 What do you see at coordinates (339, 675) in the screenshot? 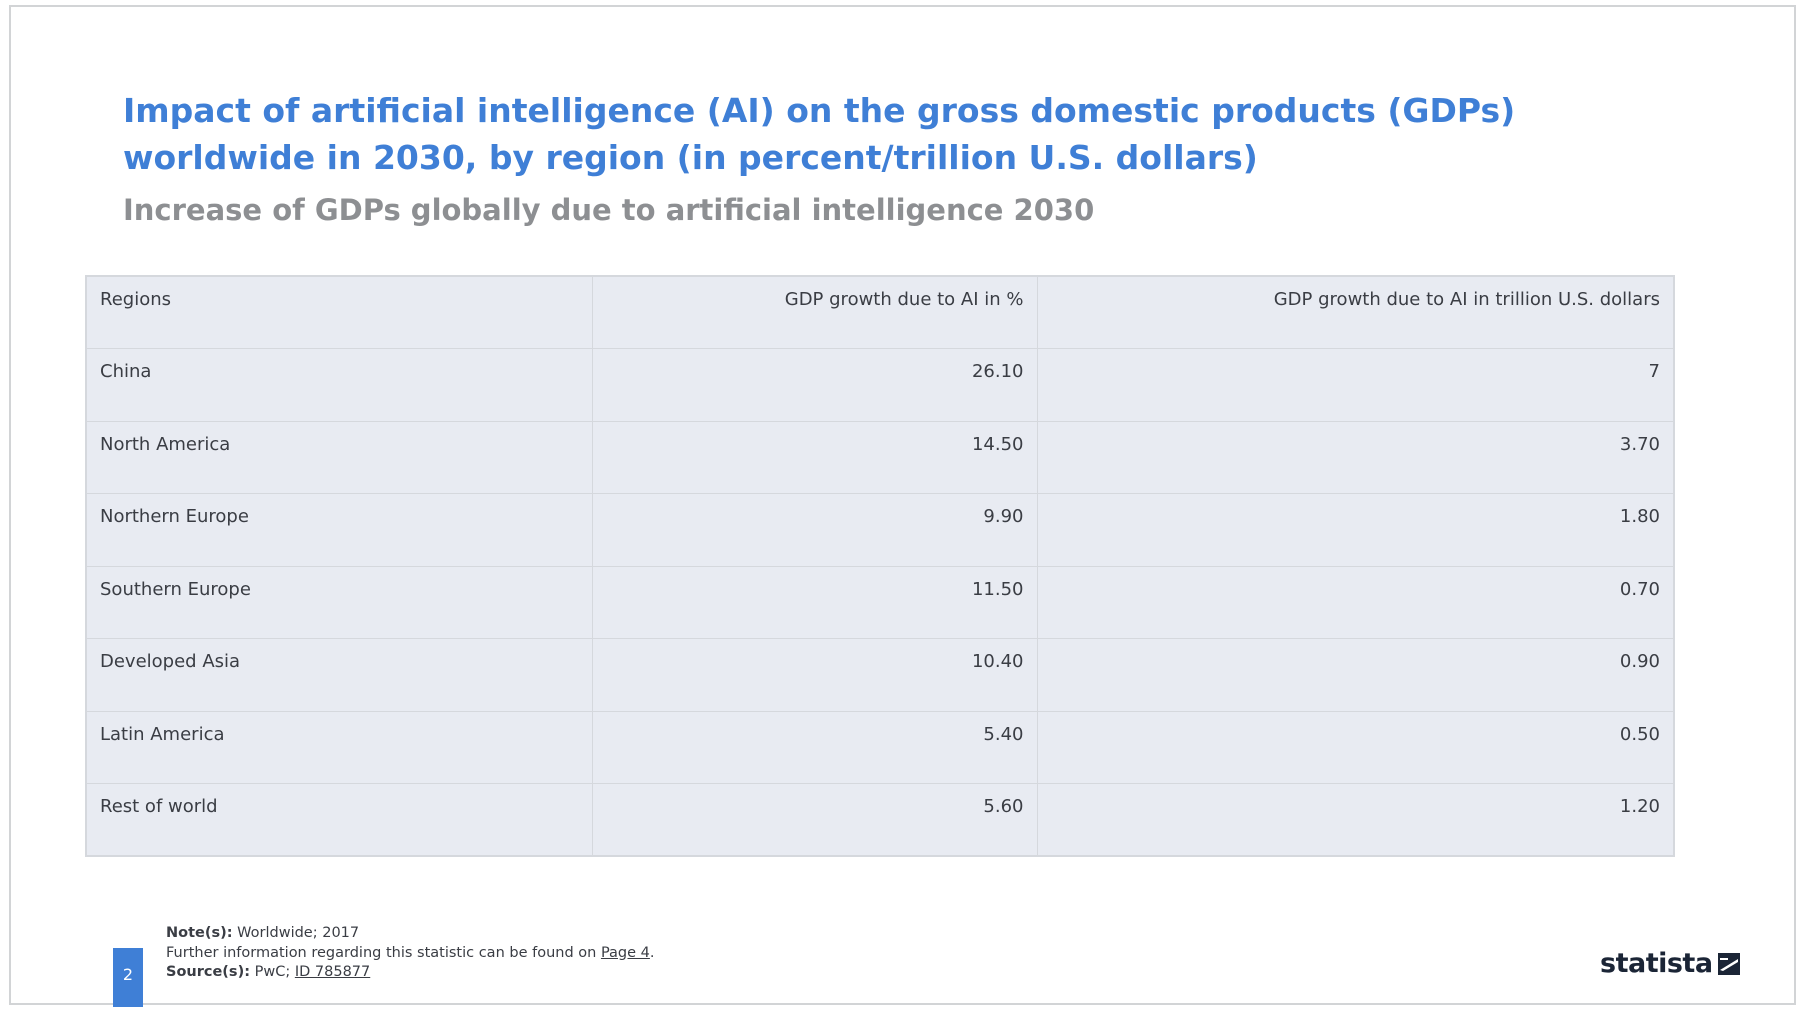
I see `region-cell: Developed Asia` at bounding box center [339, 675].